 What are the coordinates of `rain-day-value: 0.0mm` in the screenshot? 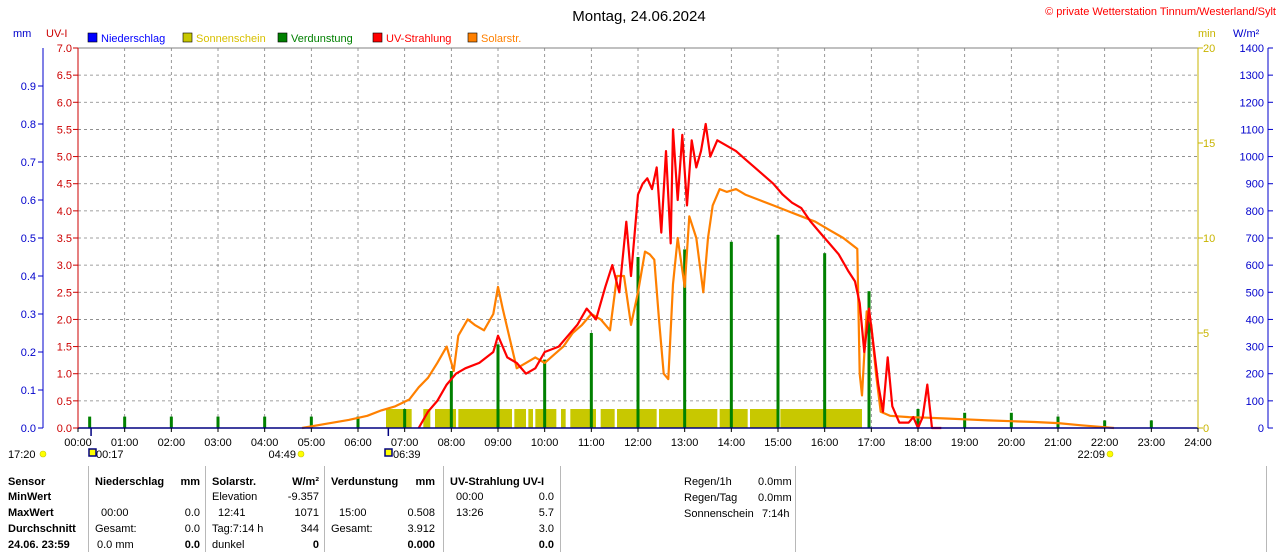 It's located at (775, 498).